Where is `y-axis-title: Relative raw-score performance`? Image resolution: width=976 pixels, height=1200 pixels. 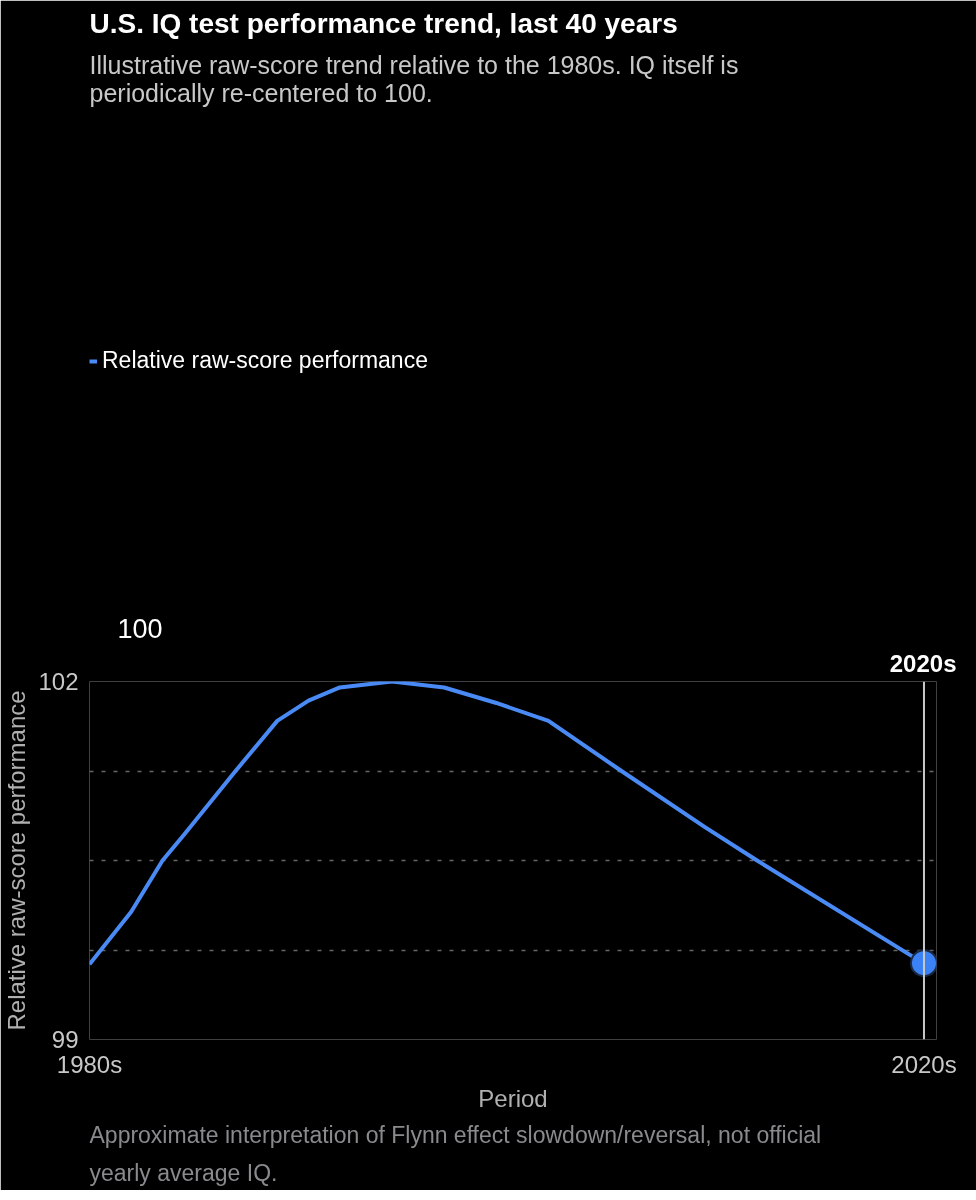 y-axis-title: Relative raw-score performance is located at coordinates (17, 860).